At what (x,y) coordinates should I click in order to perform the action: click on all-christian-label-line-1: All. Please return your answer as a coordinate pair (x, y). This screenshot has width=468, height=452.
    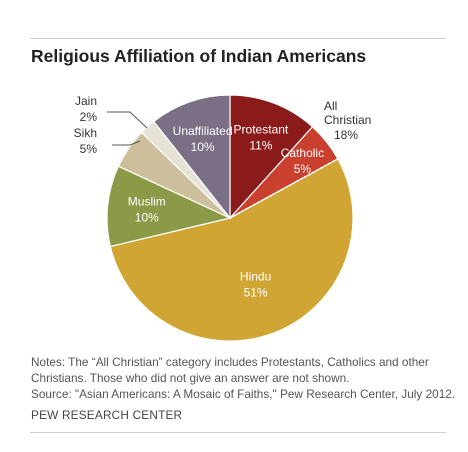
    Looking at the image, I should click on (330, 106).